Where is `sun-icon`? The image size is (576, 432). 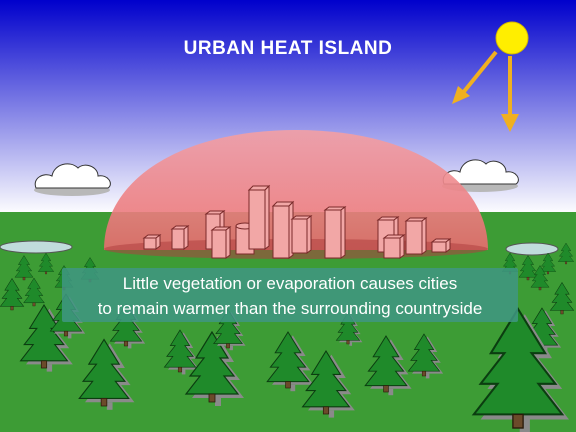
sun-icon is located at coordinates (512, 38).